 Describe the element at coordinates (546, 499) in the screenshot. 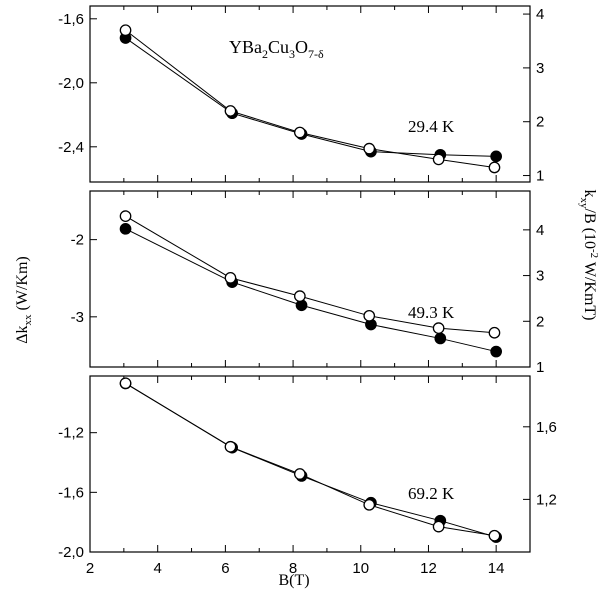

I see `y-right-tick-label: 1,2` at that location.